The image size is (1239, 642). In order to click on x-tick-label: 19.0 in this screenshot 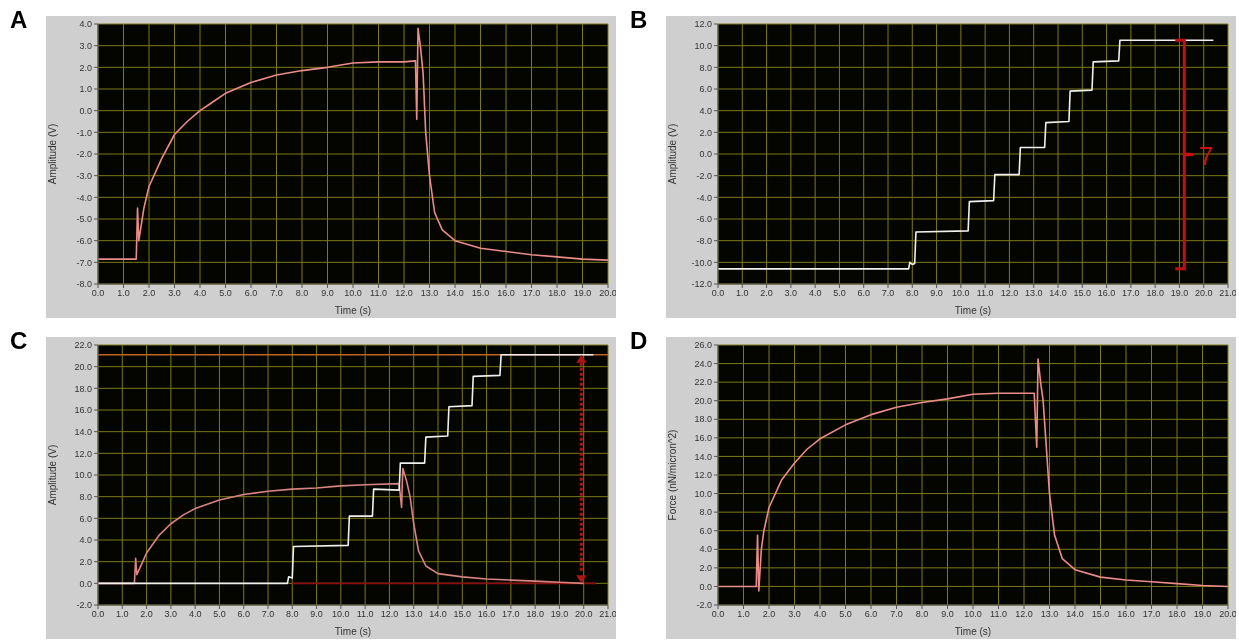, I will do `click(559, 614)`.